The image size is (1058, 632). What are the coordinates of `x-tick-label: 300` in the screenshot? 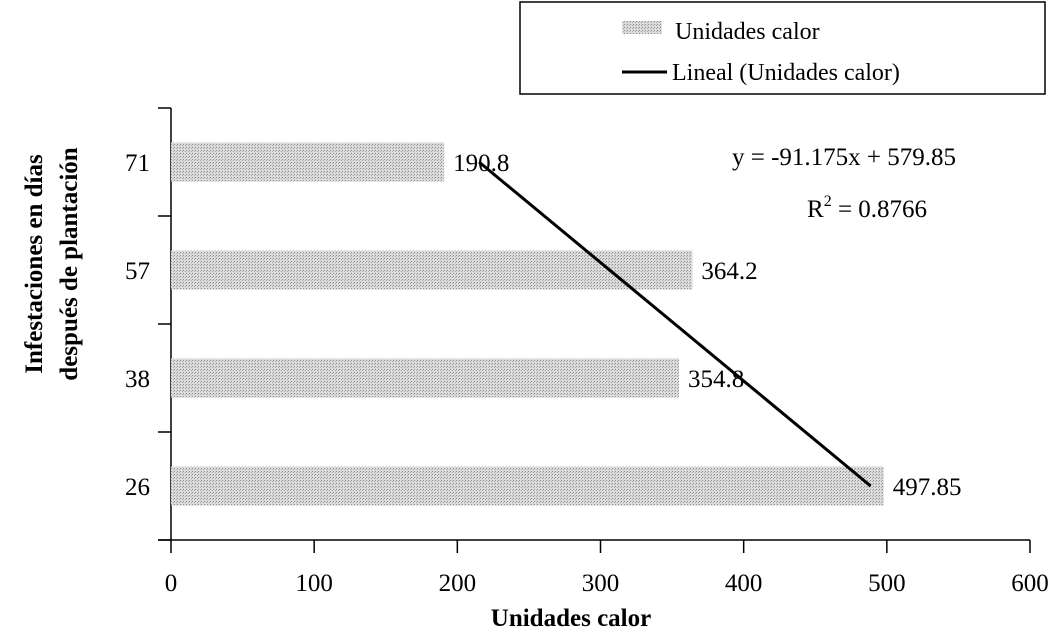 It's located at (601, 583).